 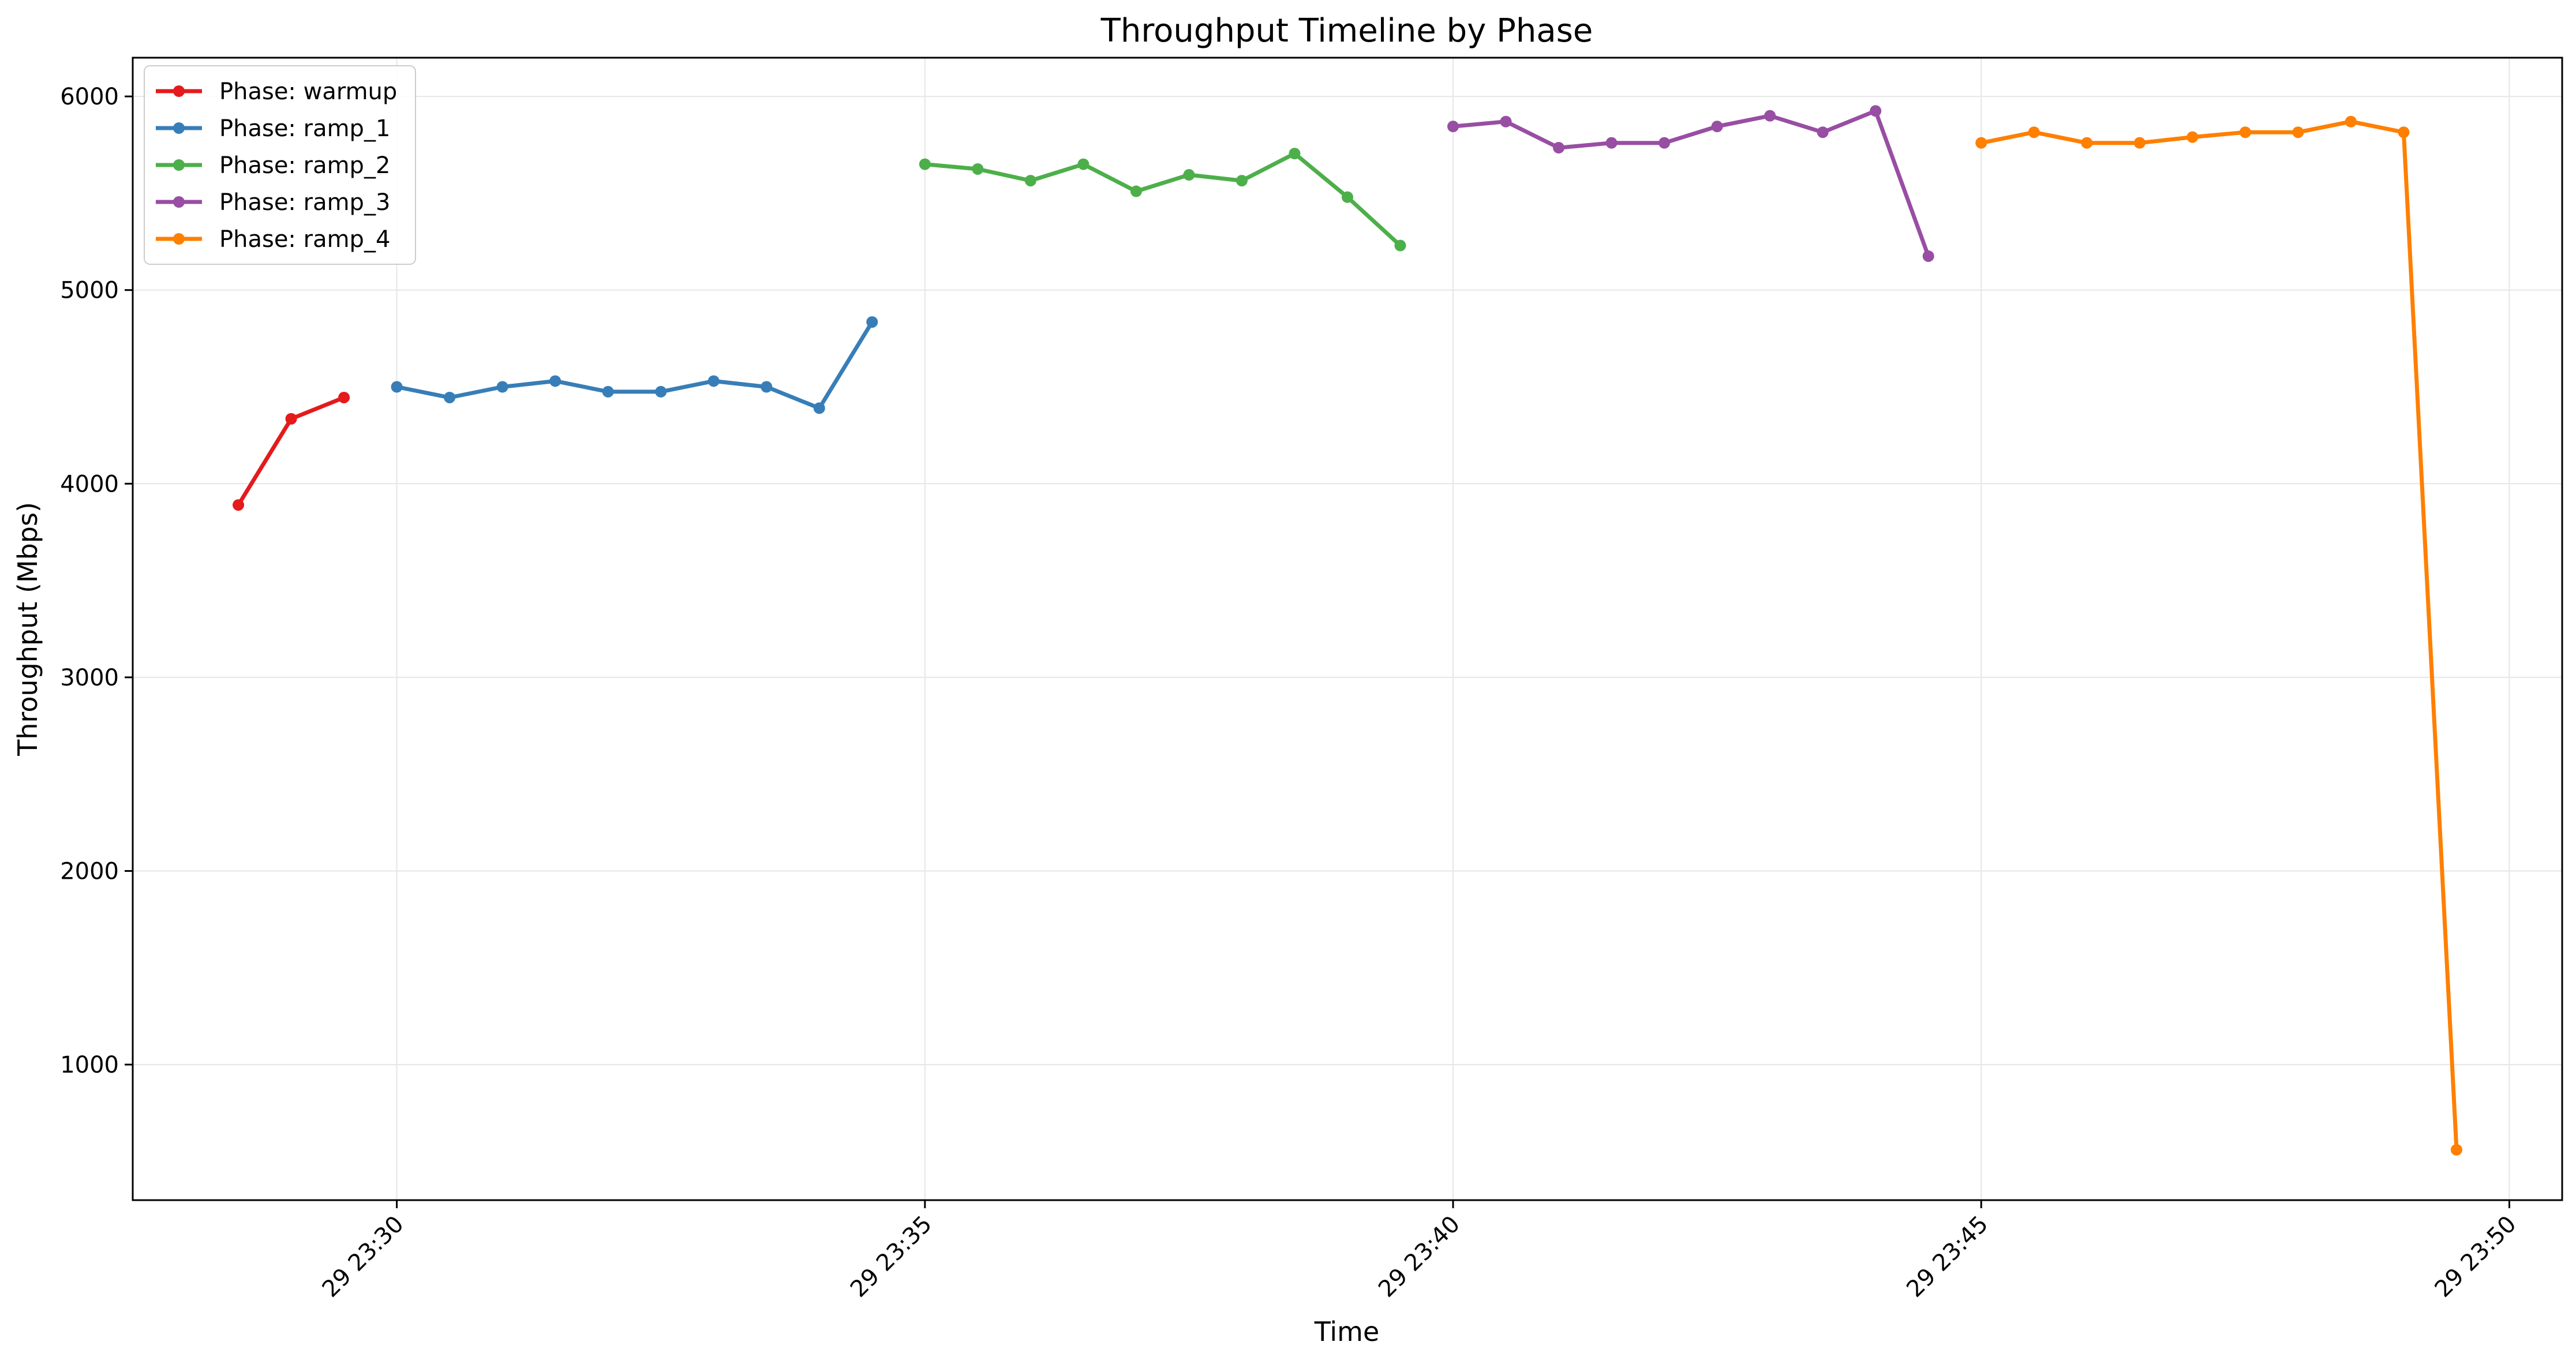 What do you see at coordinates (89, 291) in the screenshot?
I see `y-tick-label: 5000` at bounding box center [89, 291].